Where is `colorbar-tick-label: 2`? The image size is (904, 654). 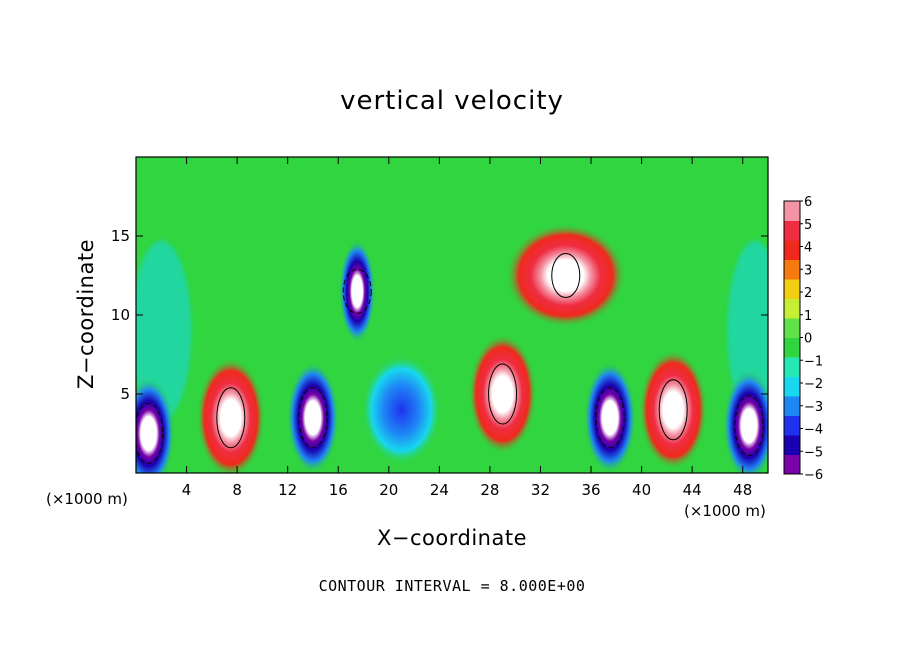 colorbar-tick-label: 2 is located at coordinates (808, 293).